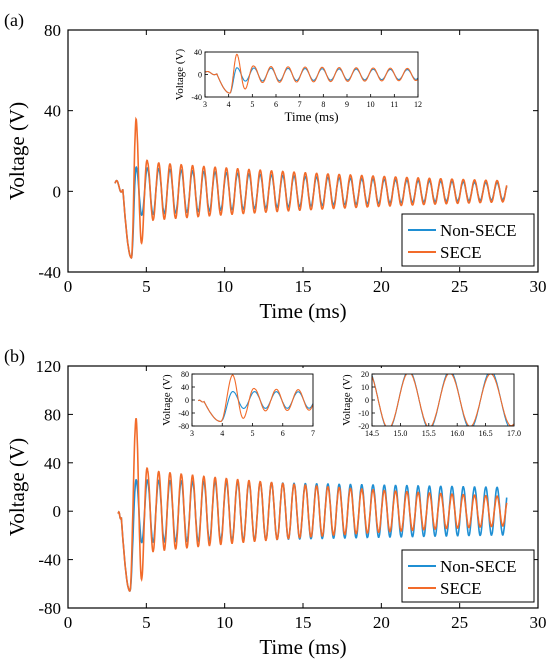  What do you see at coordinates (49, 366) in the screenshot?
I see `y-tick-label: 120` at bounding box center [49, 366].